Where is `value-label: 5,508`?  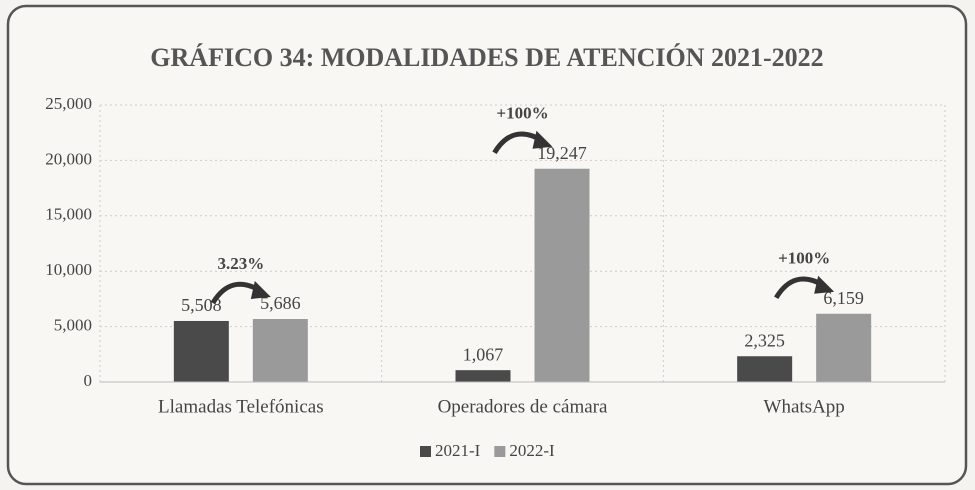
value-label: 5,508 is located at coordinates (201, 305).